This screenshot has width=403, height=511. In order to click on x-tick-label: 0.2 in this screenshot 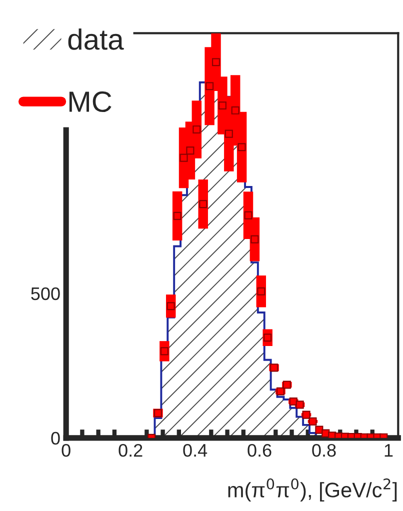, I will do `click(130, 450)`.